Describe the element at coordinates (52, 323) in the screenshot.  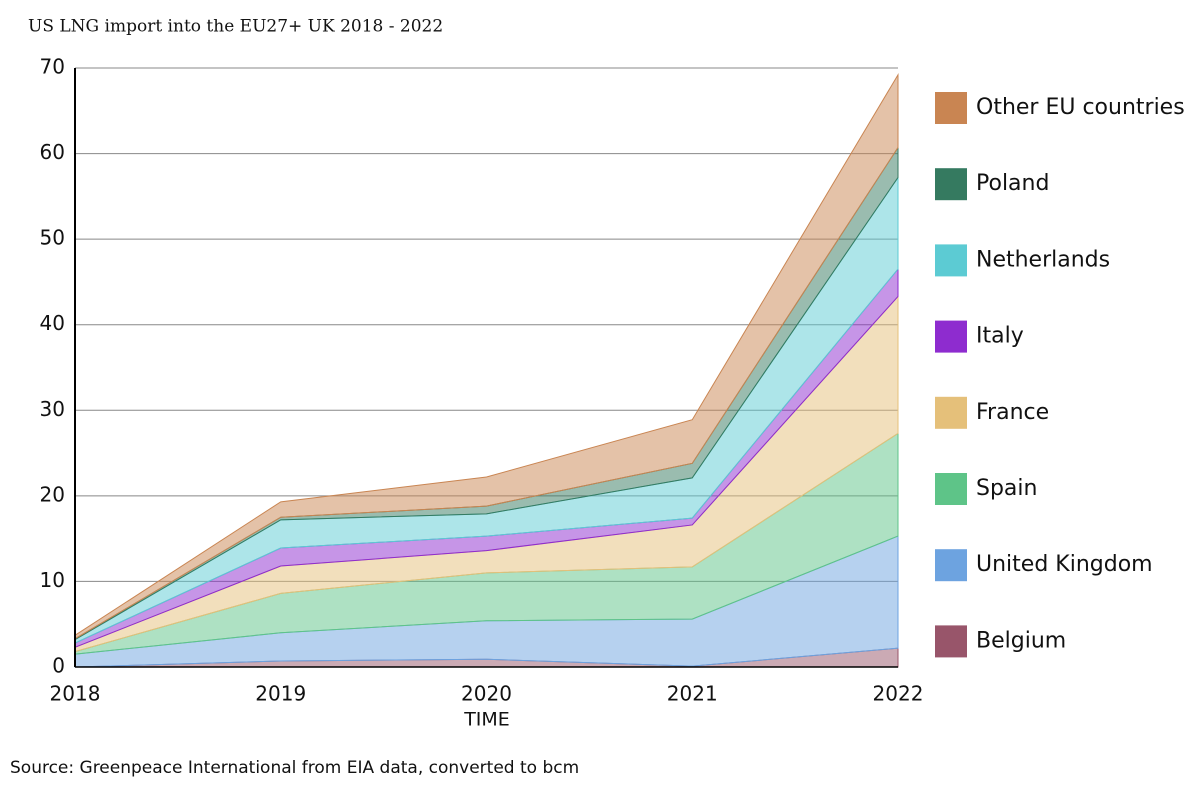
I see `y-tick-label: 40` at that location.